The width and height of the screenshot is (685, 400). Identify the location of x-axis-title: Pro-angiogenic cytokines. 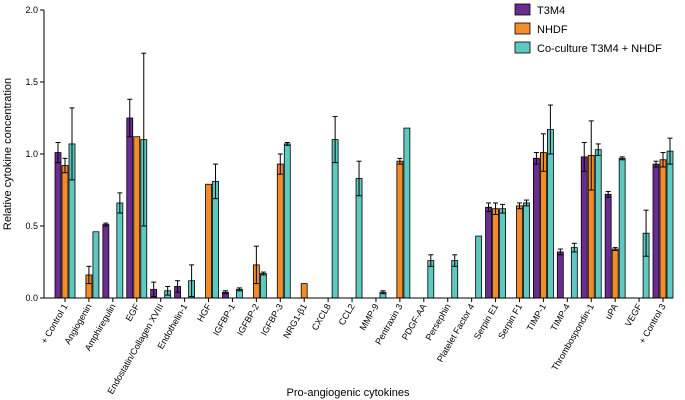
(348, 393).